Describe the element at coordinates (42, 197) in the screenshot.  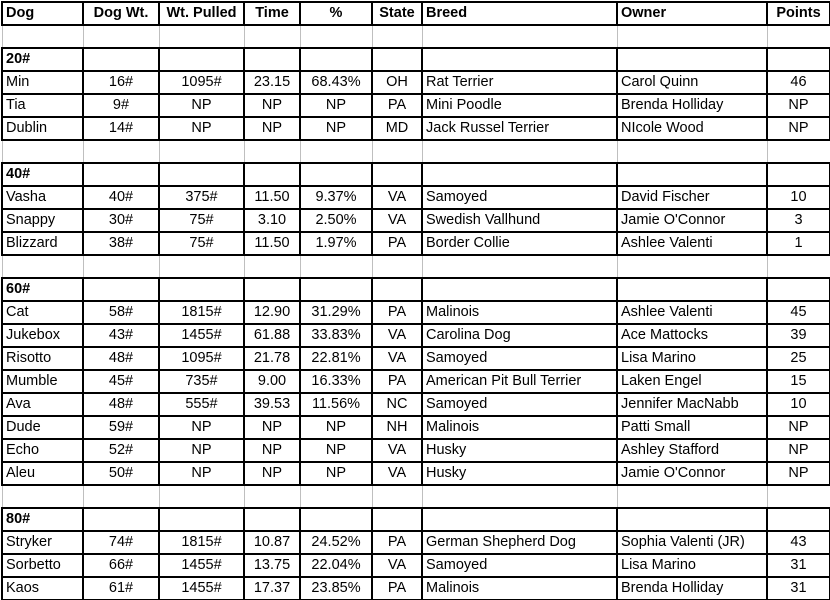
I see `cell-dog: Vasha` at that location.